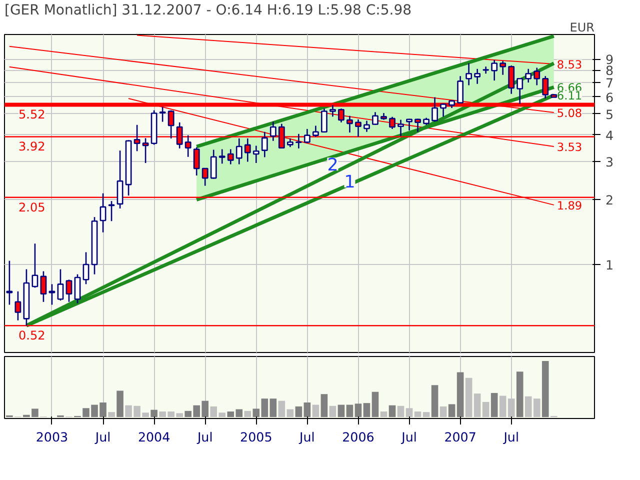  What do you see at coordinates (358, 437) in the screenshot?
I see `x-tick-label: 2006` at bounding box center [358, 437].